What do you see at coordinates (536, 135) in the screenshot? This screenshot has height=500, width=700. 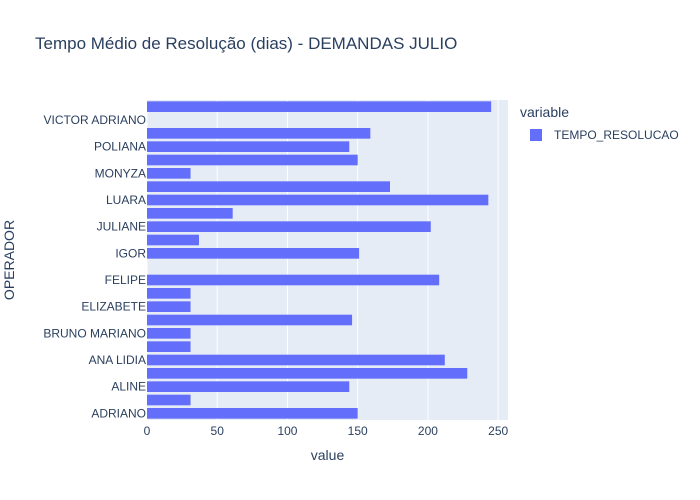 I see `legend-swatch` at bounding box center [536, 135].